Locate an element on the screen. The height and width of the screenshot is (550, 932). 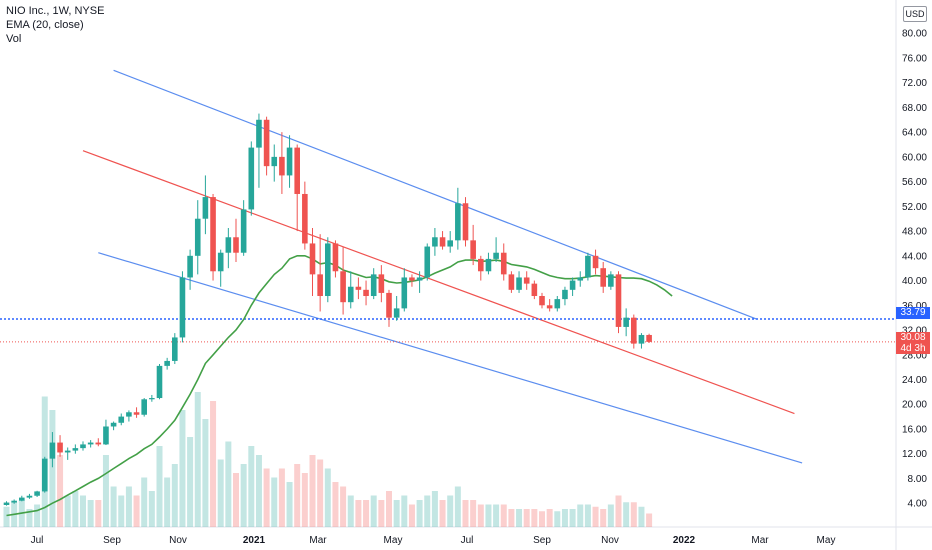
y-tick-label: 12.00 is located at coordinates (914, 454).